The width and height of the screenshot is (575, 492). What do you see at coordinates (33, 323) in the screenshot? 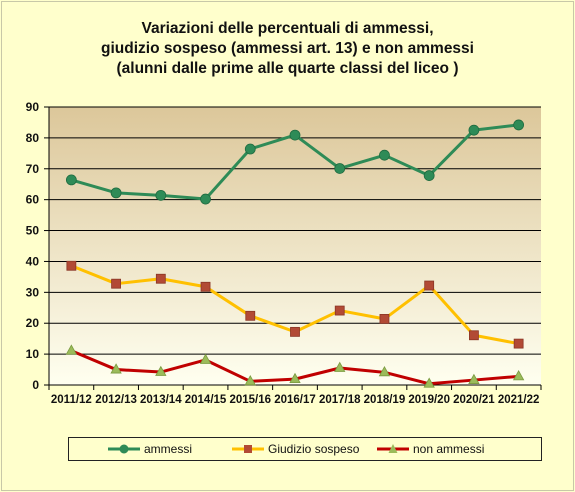
I see `y-tick-label: 20` at bounding box center [33, 323].